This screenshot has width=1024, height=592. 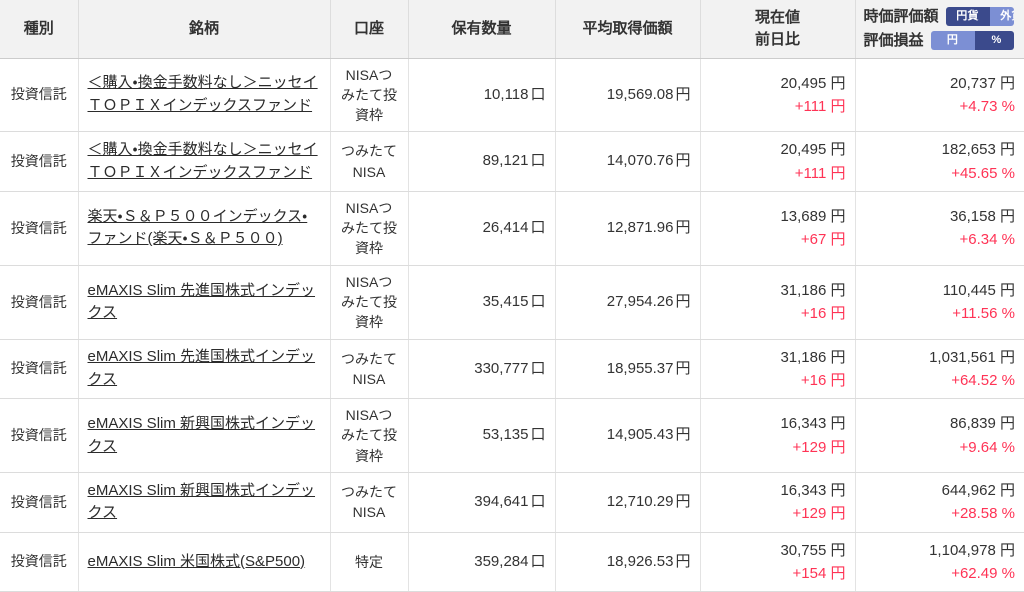 I want to click on cell-market-value: 36,158 円 +6.34 %, so click(x=939, y=228).